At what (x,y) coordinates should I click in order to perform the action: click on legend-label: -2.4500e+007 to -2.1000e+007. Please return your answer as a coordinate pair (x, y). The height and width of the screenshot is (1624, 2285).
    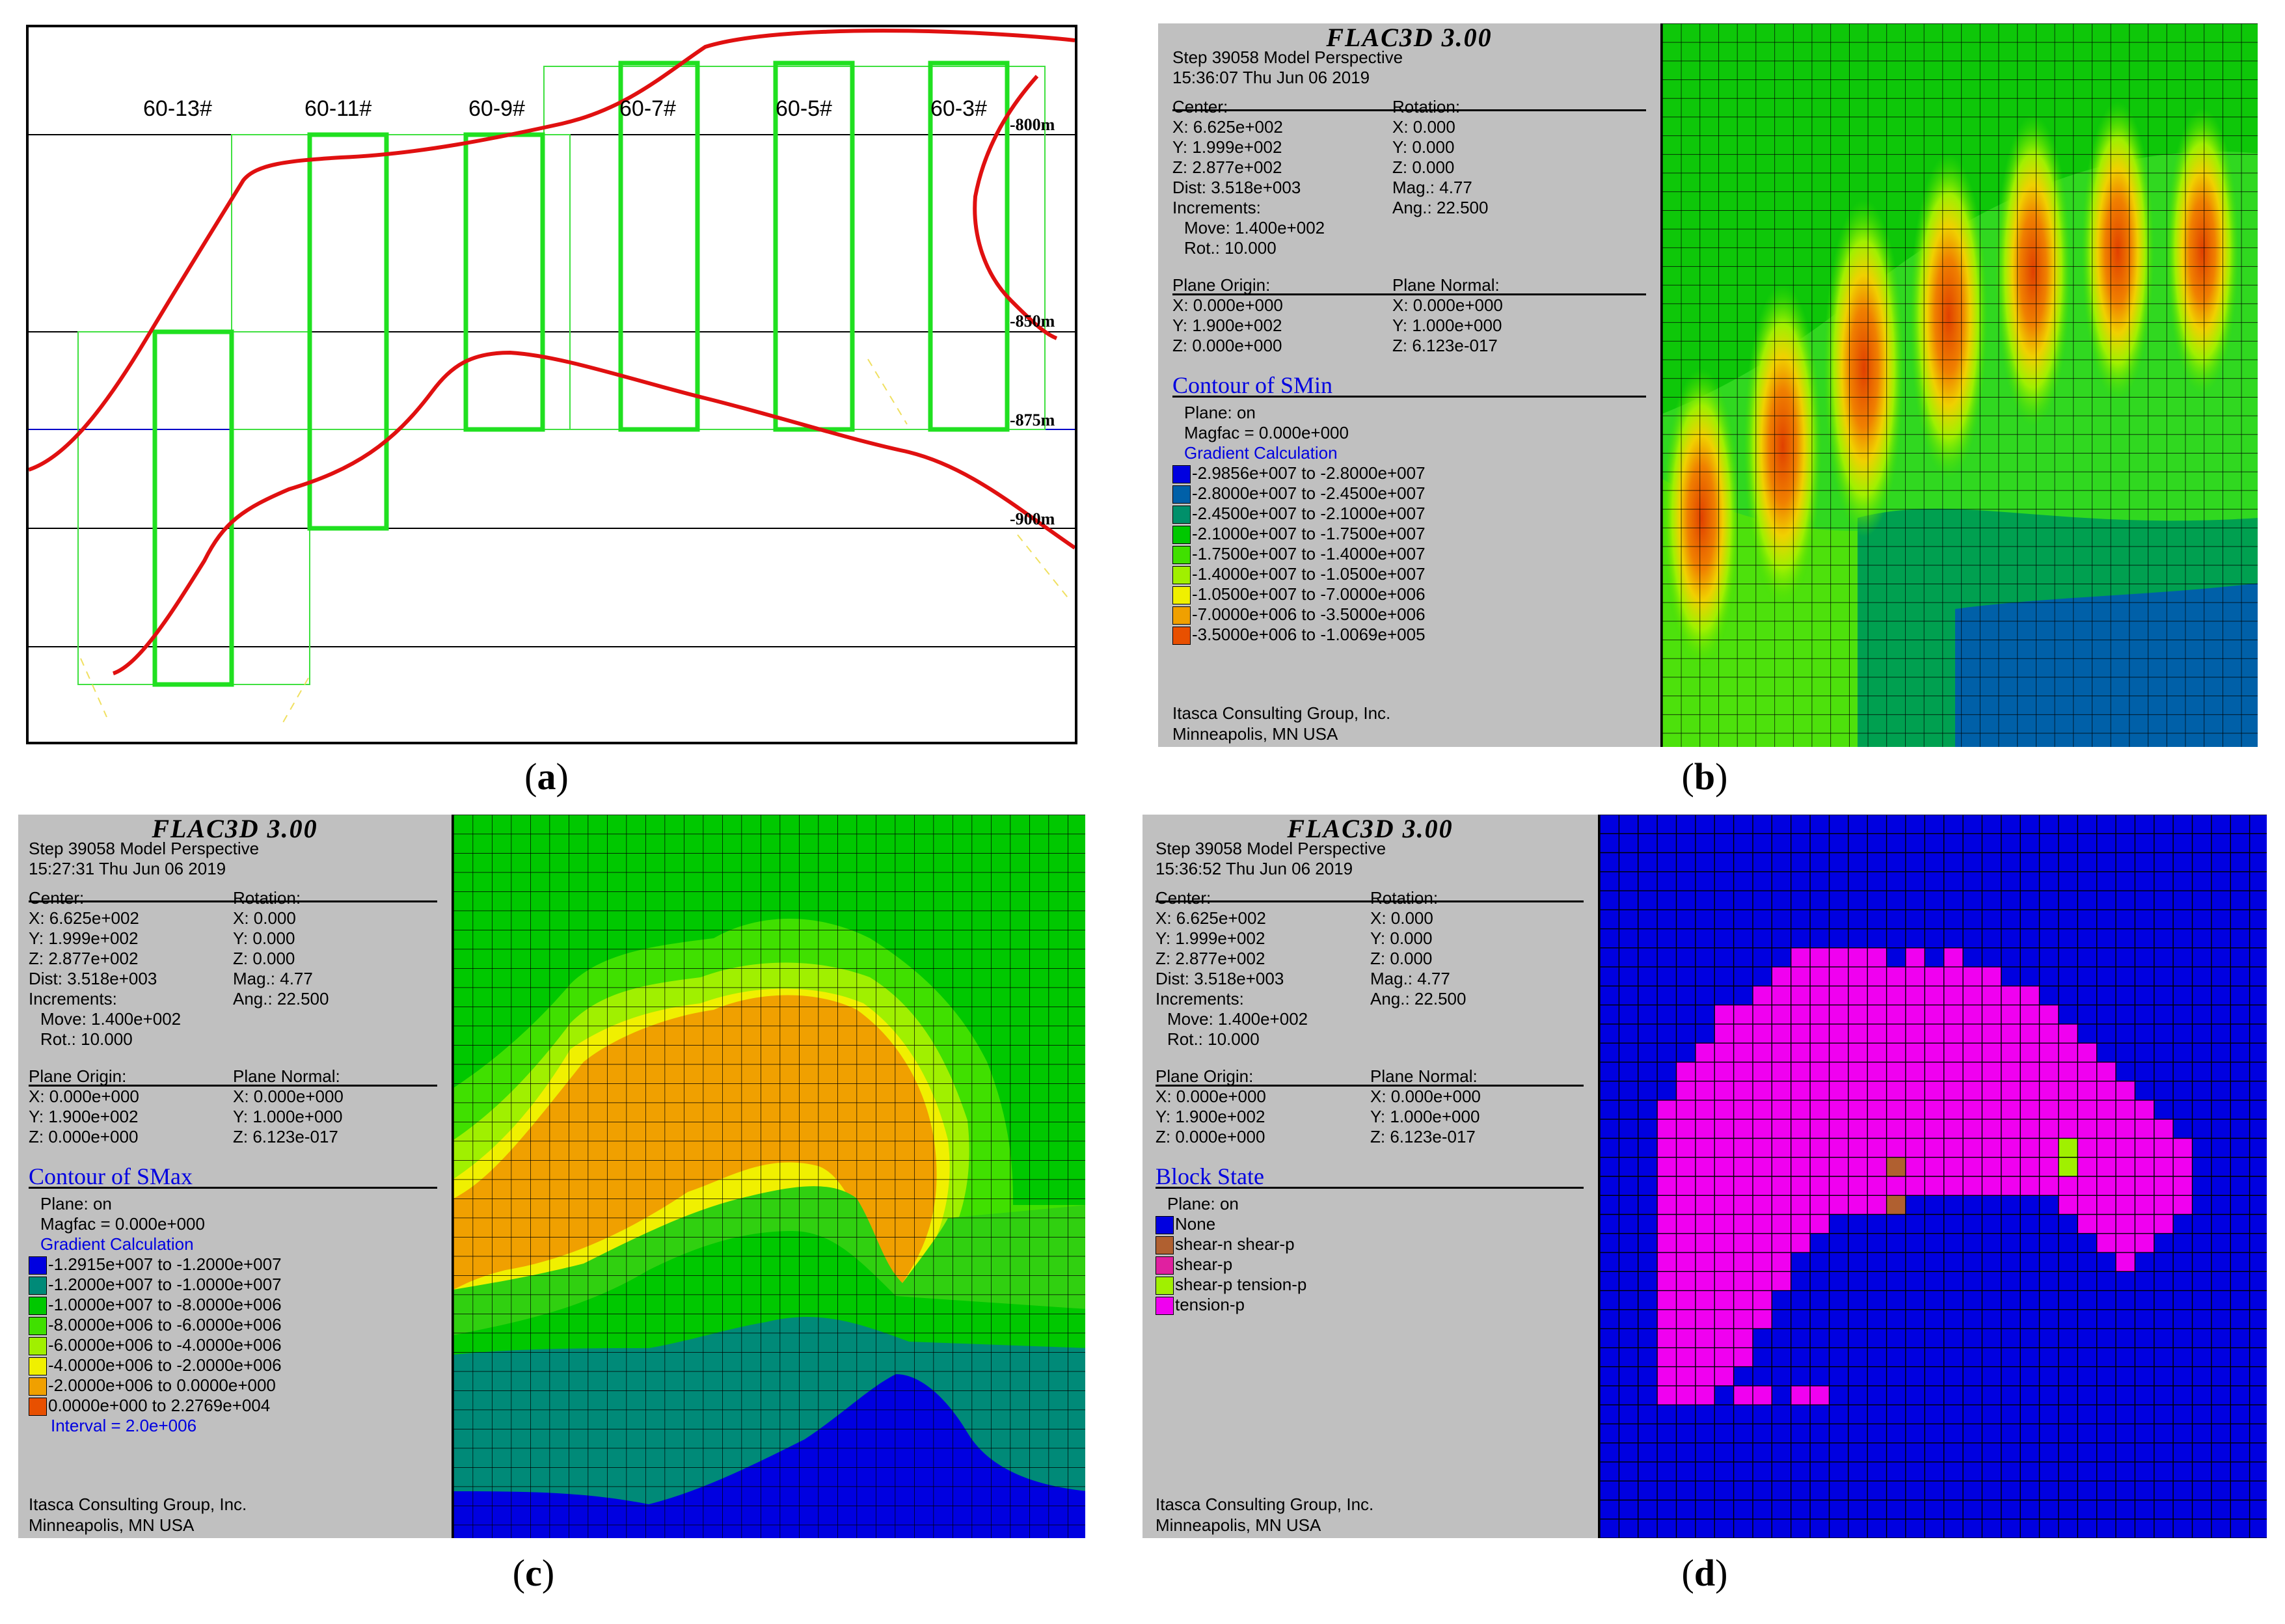
    Looking at the image, I should click on (1309, 513).